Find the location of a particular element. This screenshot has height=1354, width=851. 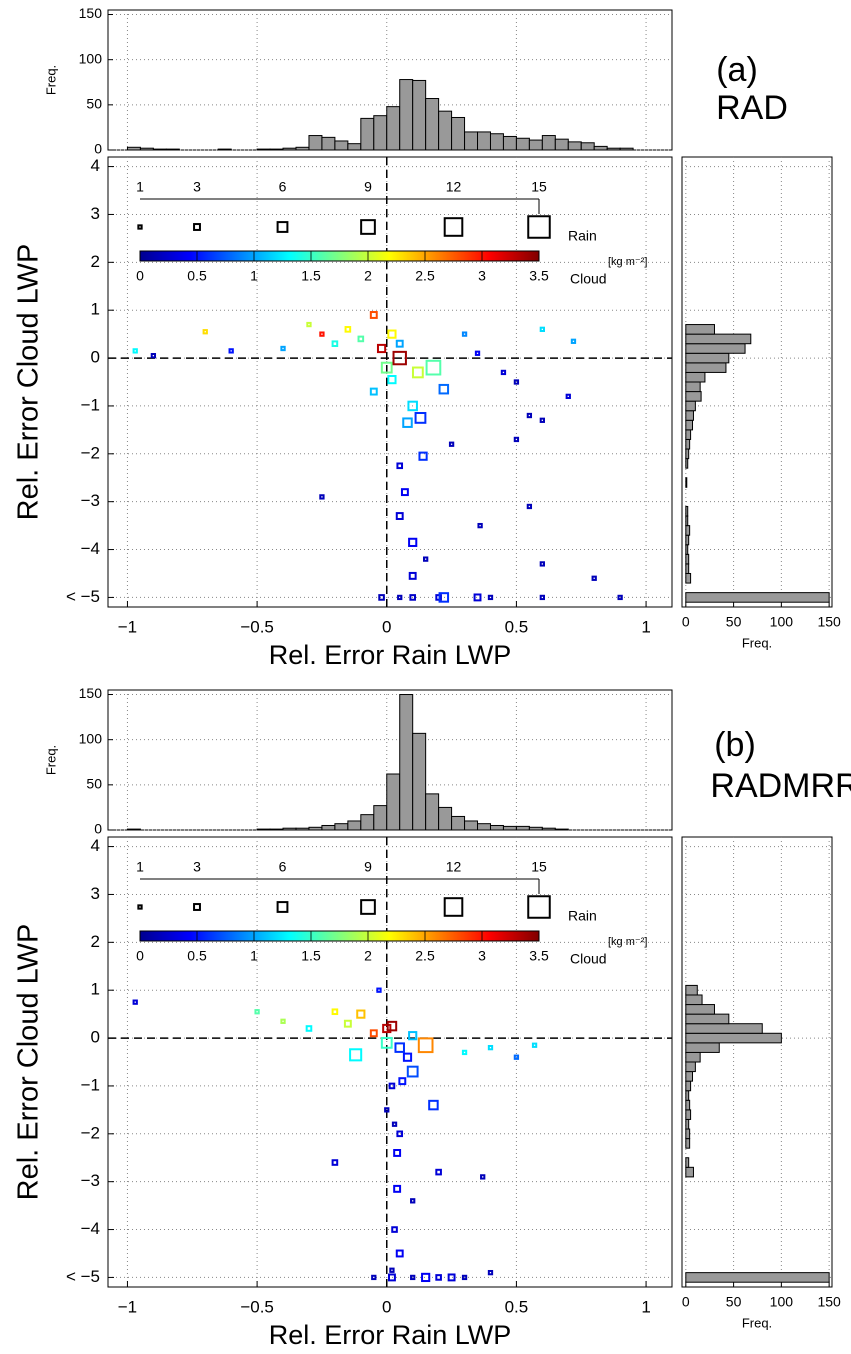

x-tick-label: 50 is located at coordinates (734, 1302).